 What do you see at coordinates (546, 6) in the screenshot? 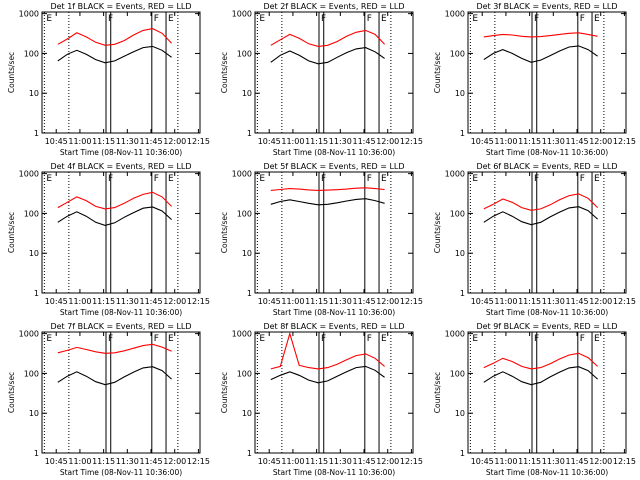
I see `chart-title: Det 3f BLACK = Events, RED = LLD` at bounding box center [546, 6].